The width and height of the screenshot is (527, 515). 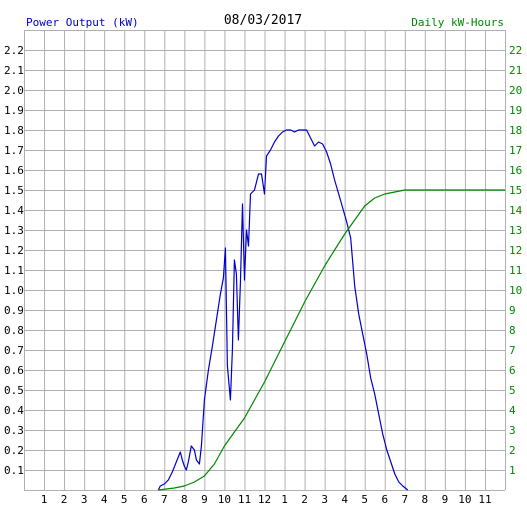 I want to click on y-left-tick-label: 0.6, so click(x=14, y=370).